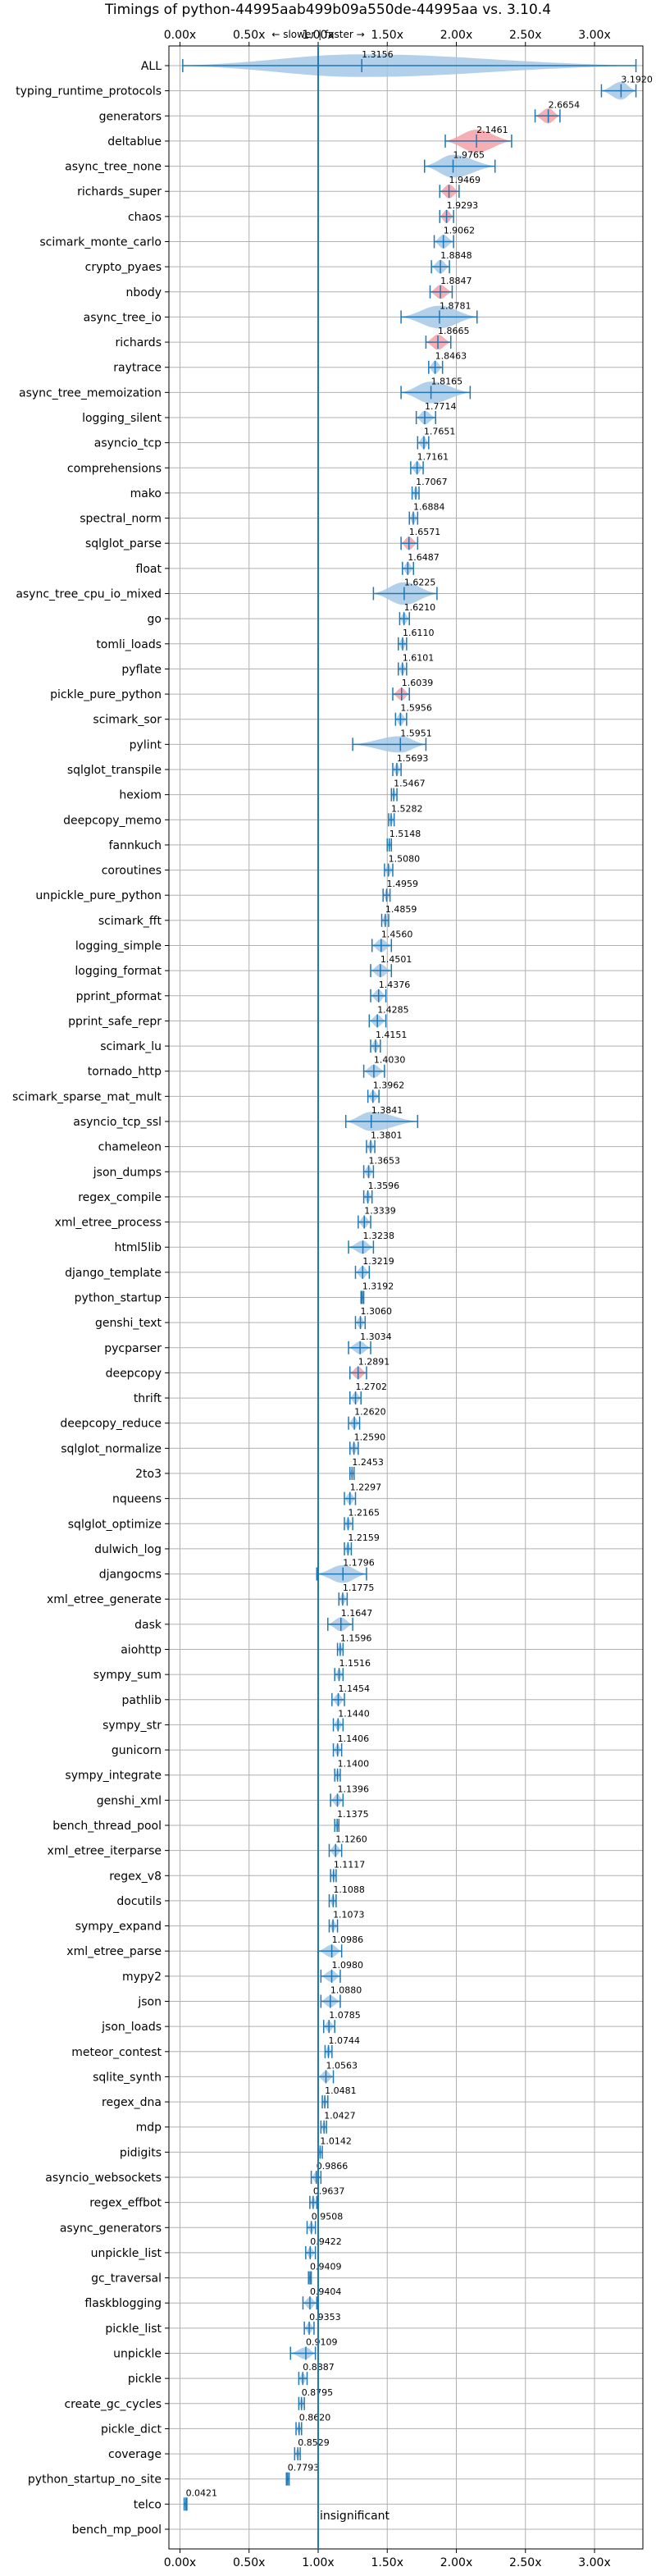  I want to click on benchmark-label: scimark_sor, so click(127, 721).